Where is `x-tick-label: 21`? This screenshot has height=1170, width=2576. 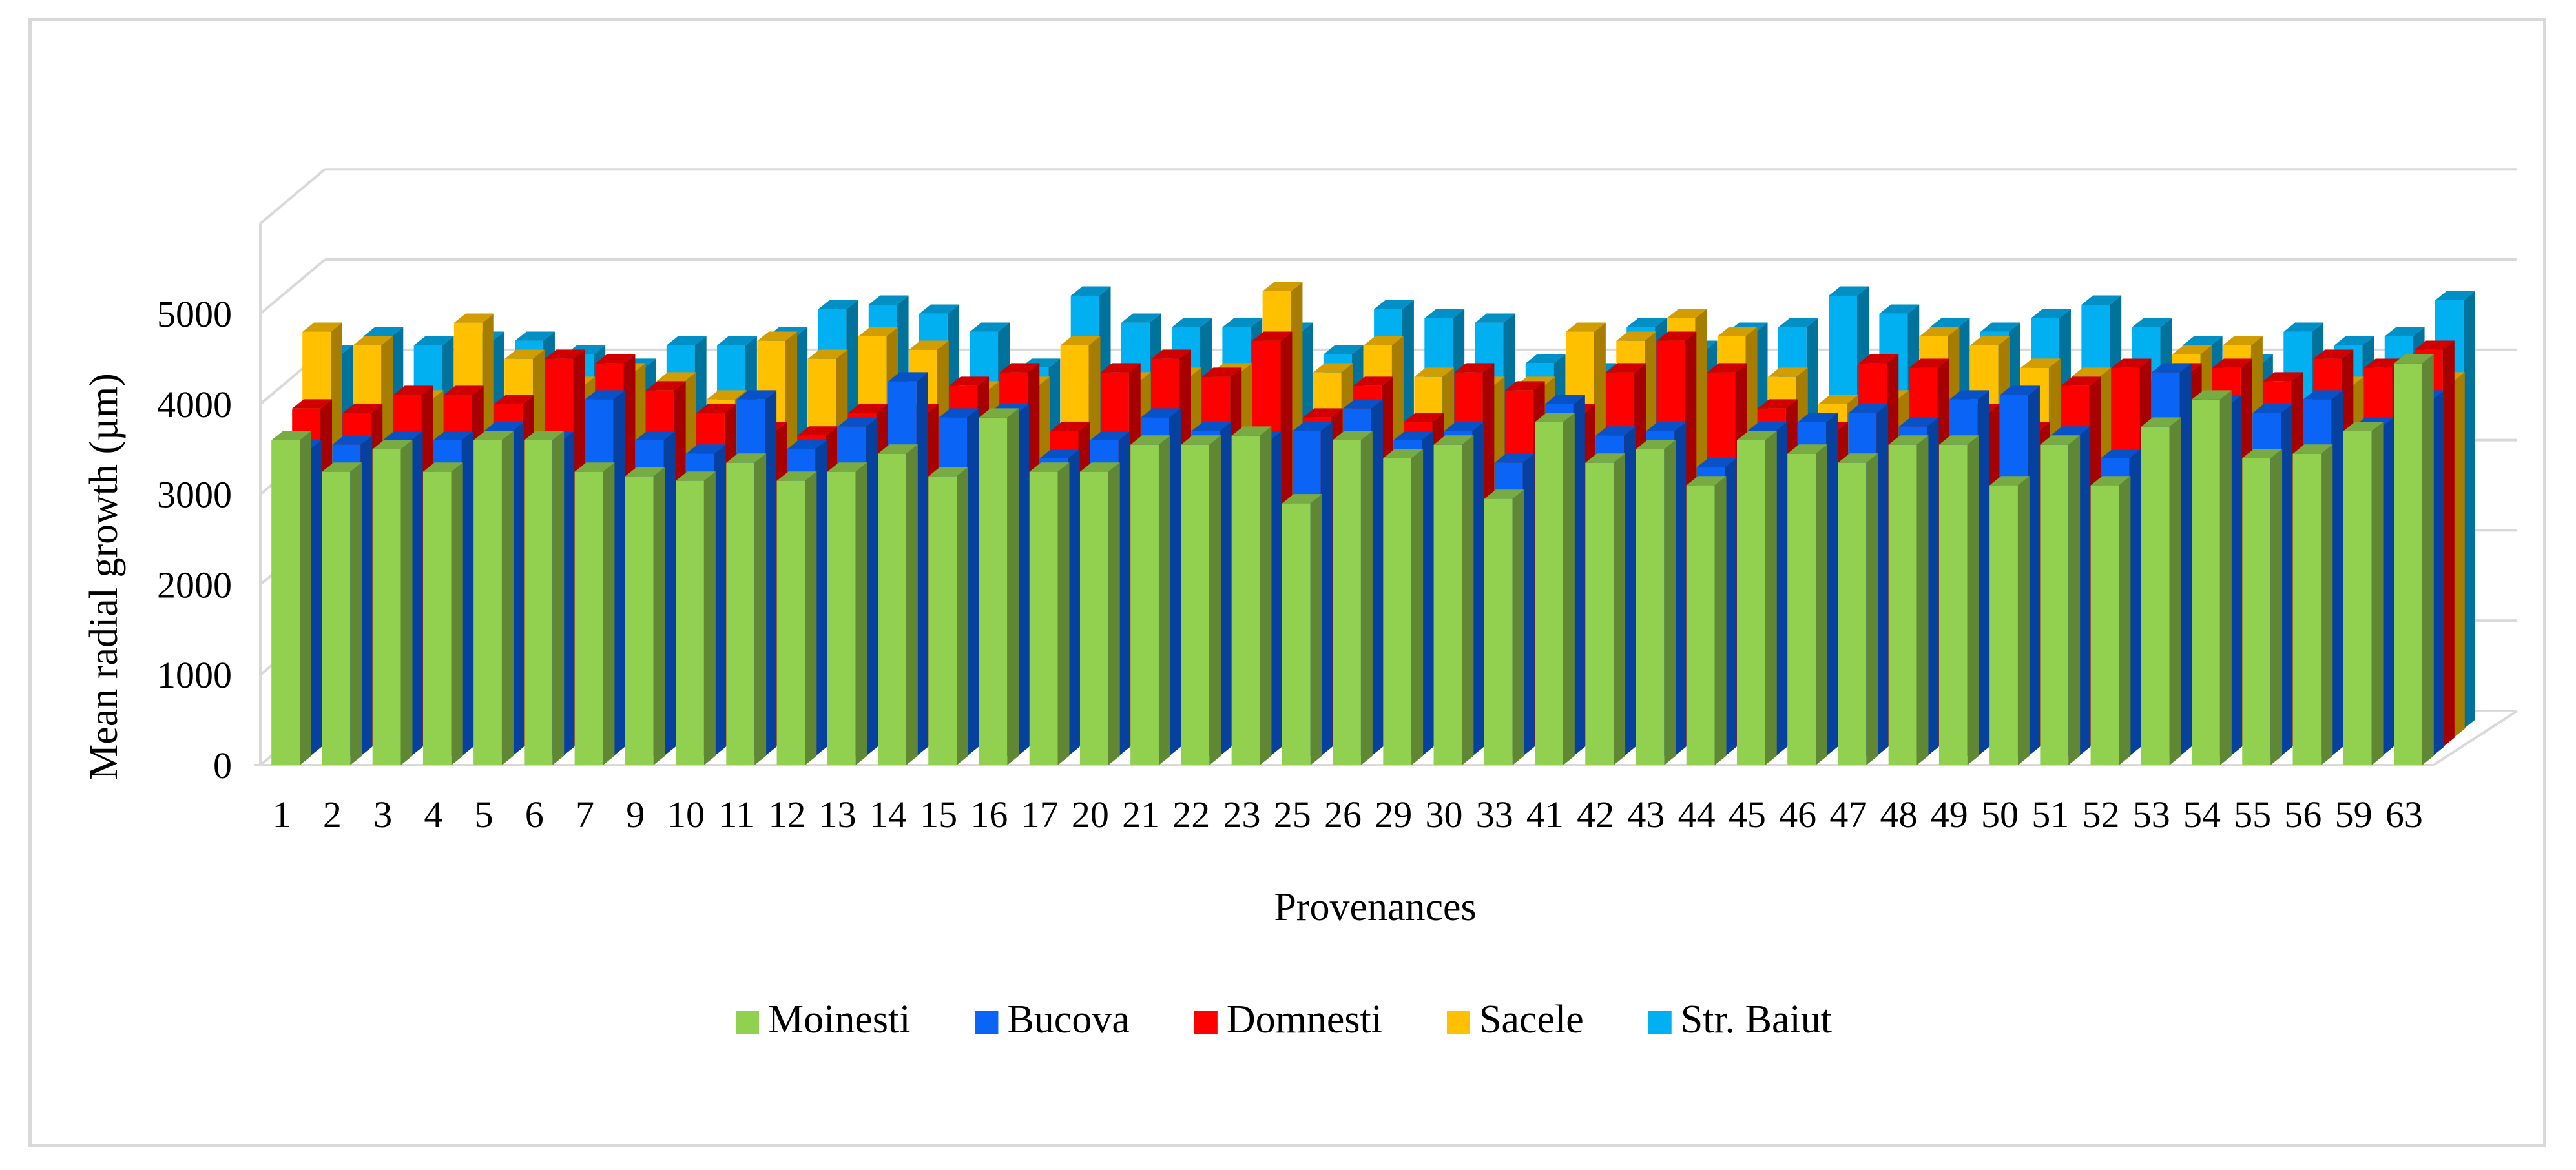 x-tick-label: 21 is located at coordinates (1140, 815).